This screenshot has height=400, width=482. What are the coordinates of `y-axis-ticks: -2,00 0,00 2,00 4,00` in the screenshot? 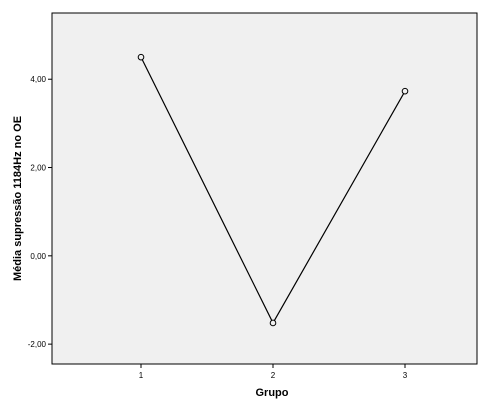 It's located at (40, 212).